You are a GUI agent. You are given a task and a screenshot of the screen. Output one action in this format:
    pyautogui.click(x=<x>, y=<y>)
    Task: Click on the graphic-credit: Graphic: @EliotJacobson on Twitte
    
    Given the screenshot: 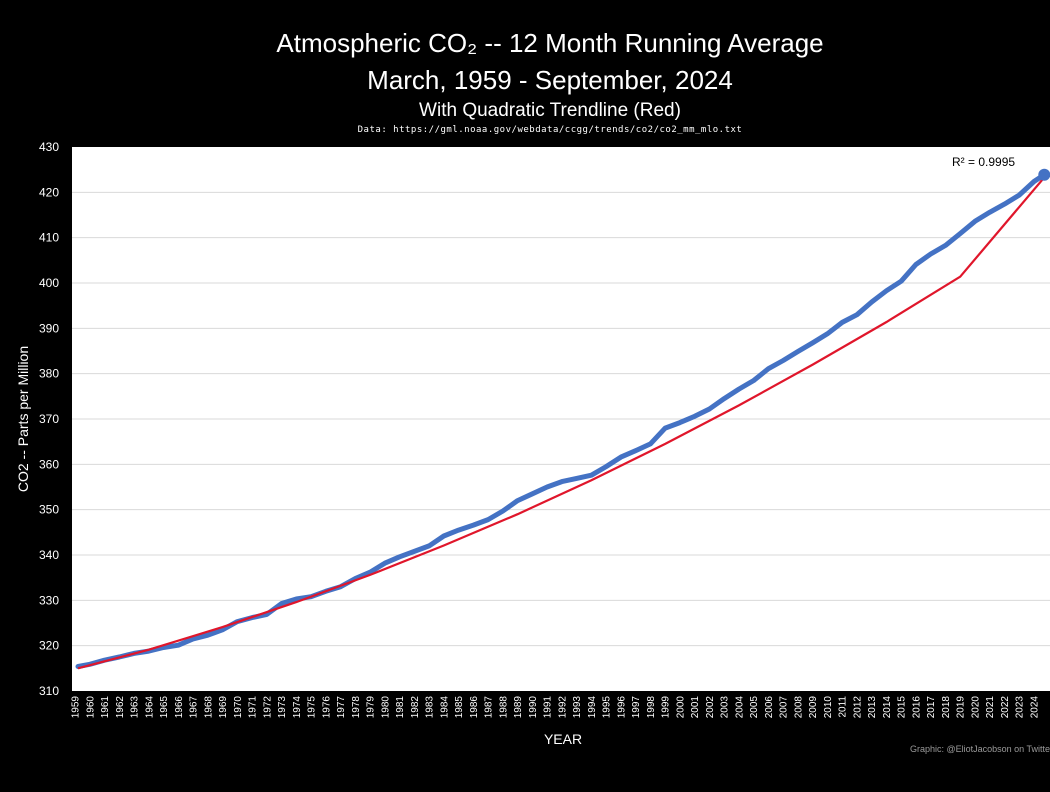 What is the action you would take?
    pyautogui.click(x=979, y=749)
    